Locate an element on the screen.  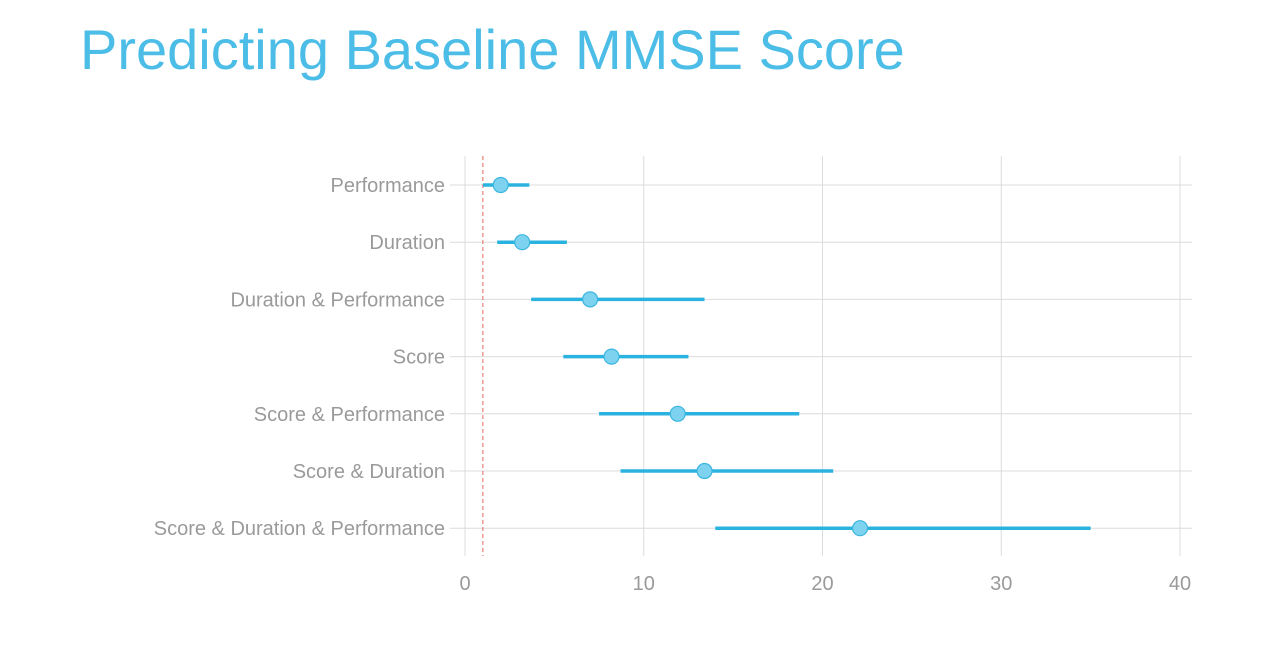
category-label: Score is located at coordinates (419, 358).